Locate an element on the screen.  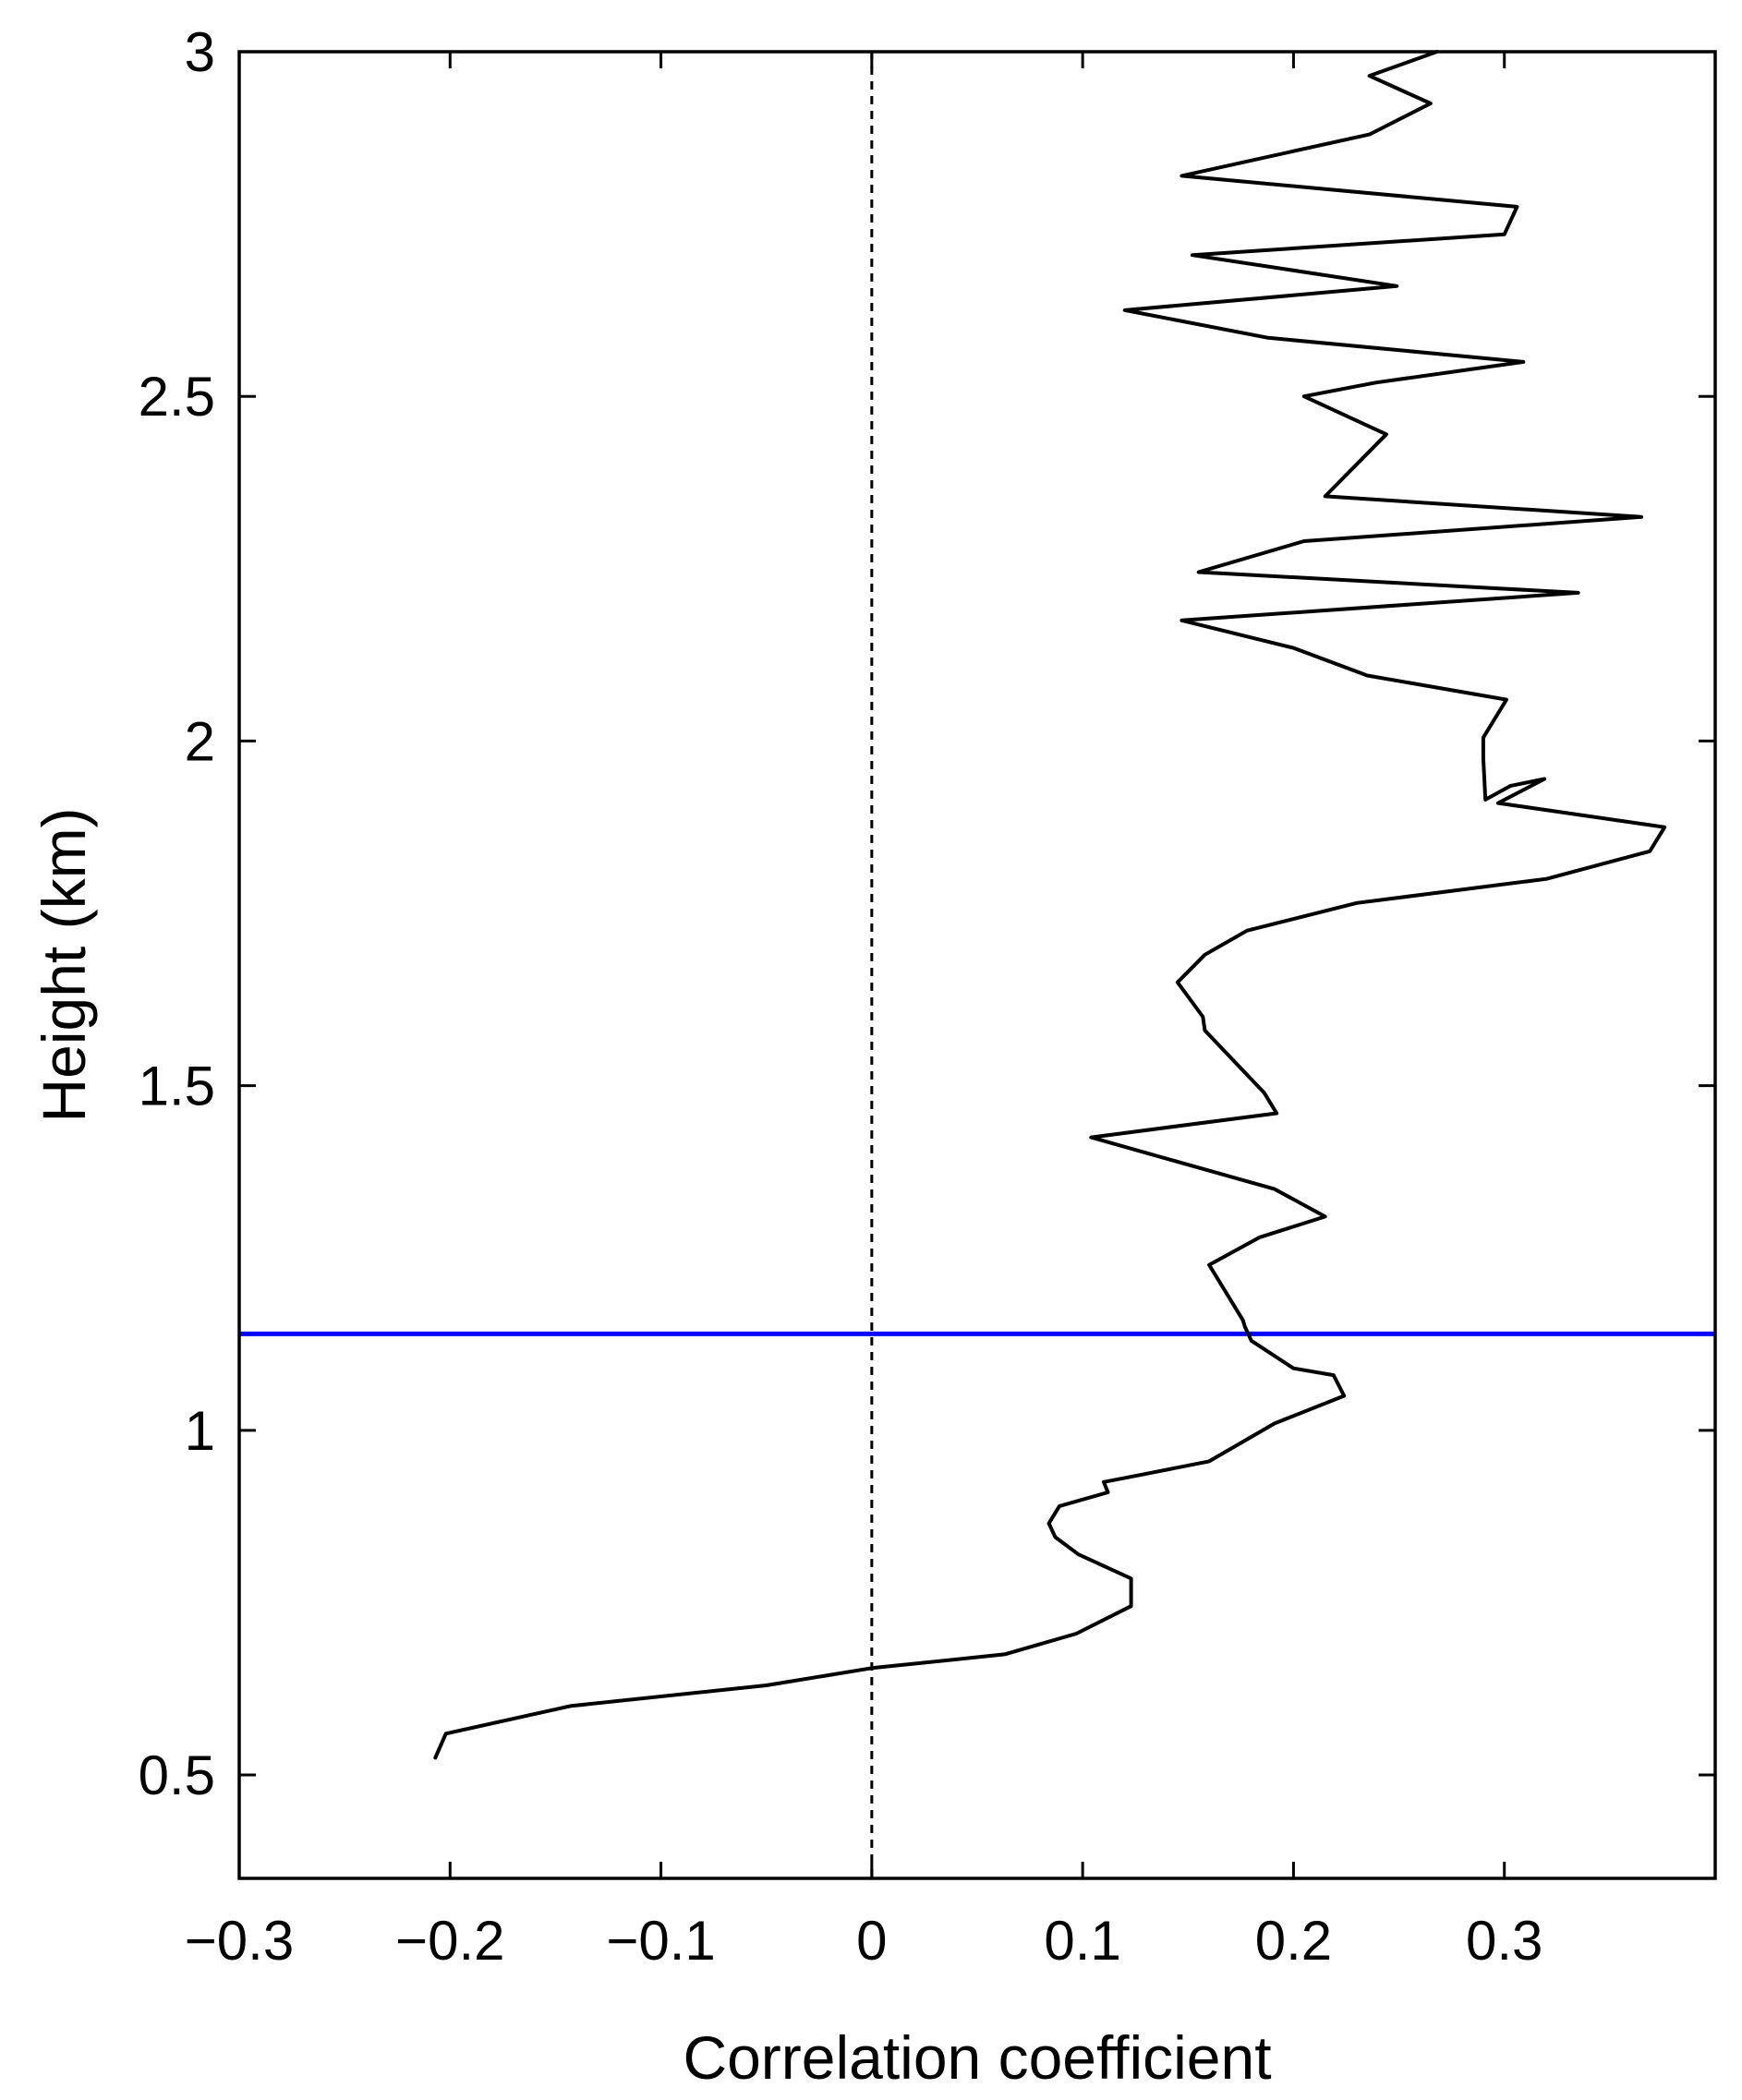
y-tick-label: 1.5 is located at coordinates (177, 1086).